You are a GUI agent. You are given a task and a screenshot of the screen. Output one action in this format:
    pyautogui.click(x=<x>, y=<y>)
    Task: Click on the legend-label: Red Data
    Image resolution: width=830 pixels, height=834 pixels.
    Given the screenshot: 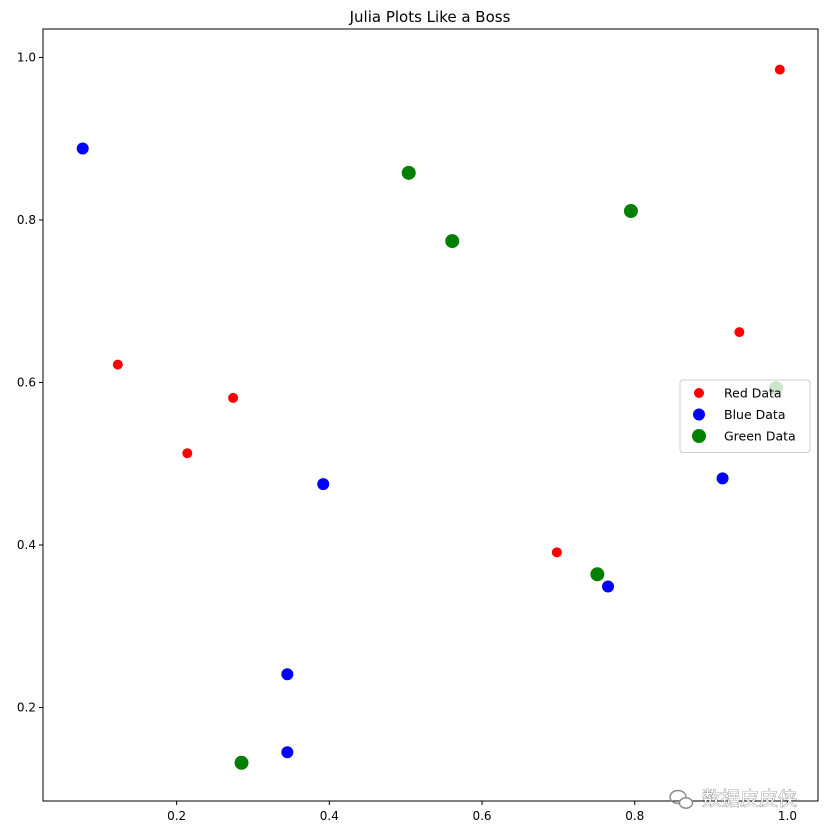 What is the action you would take?
    pyautogui.click(x=753, y=393)
    